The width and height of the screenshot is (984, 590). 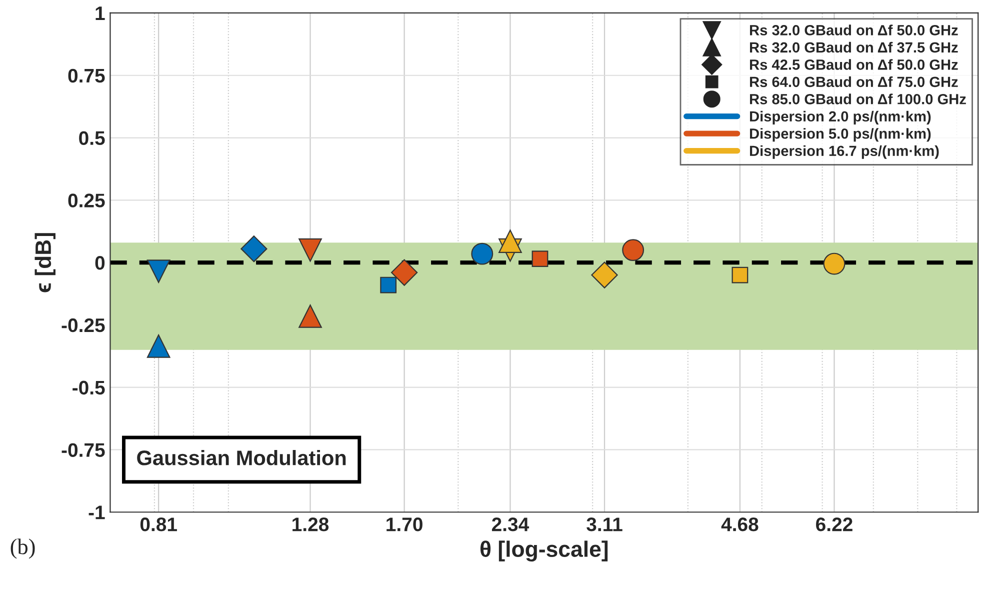 What do you see at coordinates (100, 263) in the screenshot?
I see `y-tick-label: 0` at bounding box center [100, 263].